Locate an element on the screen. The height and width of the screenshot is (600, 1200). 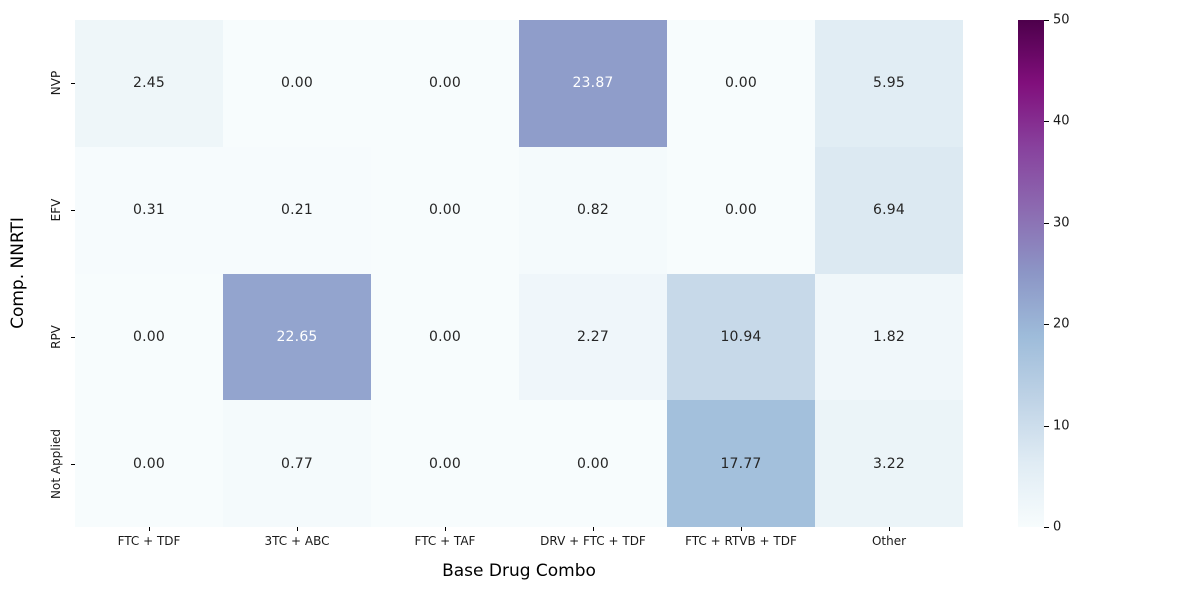
cell-value: 0.21 is located at coordinates (297, 210).